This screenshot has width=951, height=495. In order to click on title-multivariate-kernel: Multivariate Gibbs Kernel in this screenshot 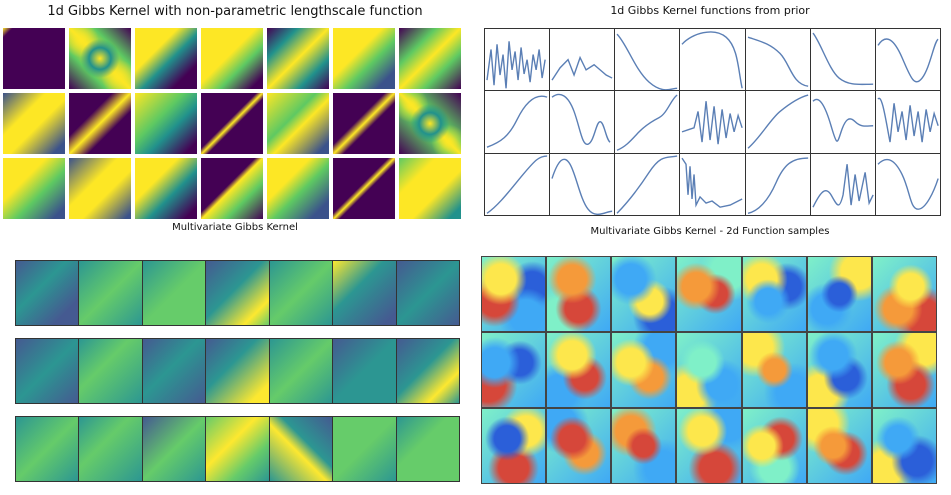, I will do `click(235, 227)`.